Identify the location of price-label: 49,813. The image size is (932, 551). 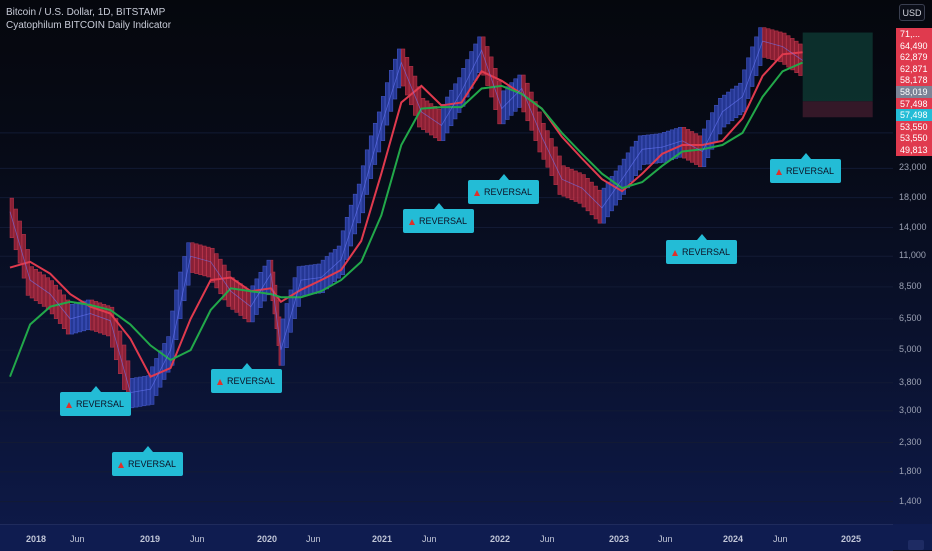
(914, 150).